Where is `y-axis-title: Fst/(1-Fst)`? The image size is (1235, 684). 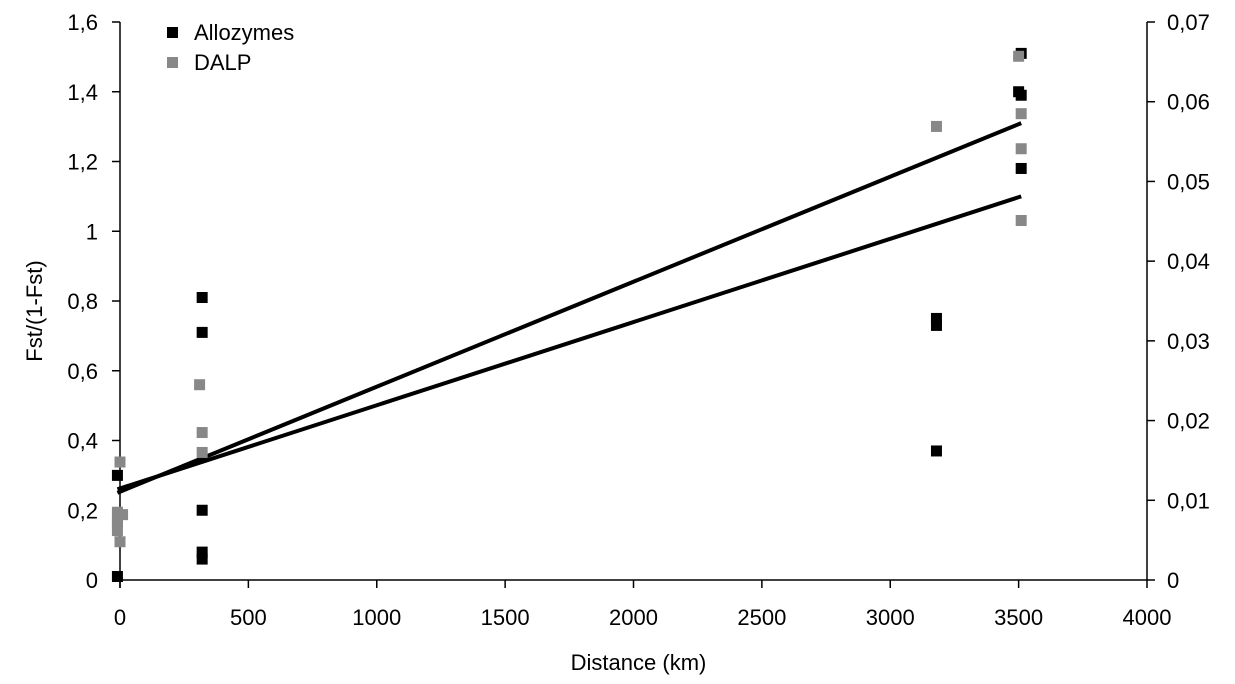 y-axis-title: Fst/(1-Fst) is located at coordinates (34, 310).